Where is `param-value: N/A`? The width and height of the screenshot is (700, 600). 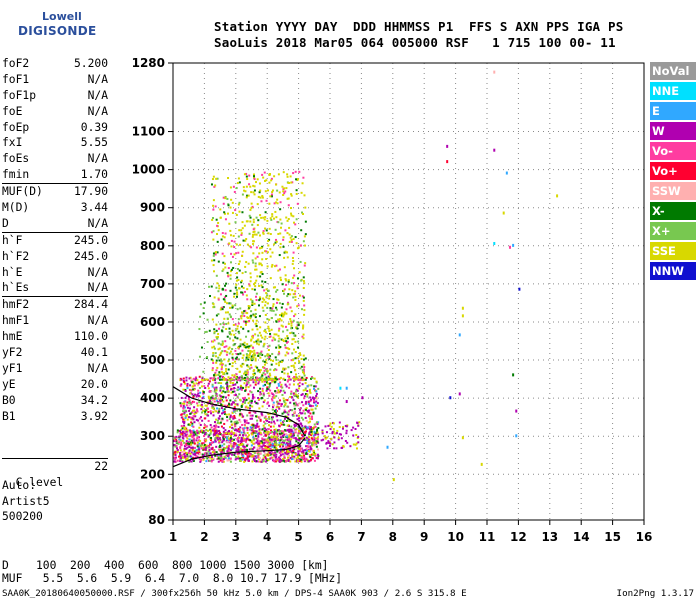
param-value: N/A is located at coordinates (97, 321).